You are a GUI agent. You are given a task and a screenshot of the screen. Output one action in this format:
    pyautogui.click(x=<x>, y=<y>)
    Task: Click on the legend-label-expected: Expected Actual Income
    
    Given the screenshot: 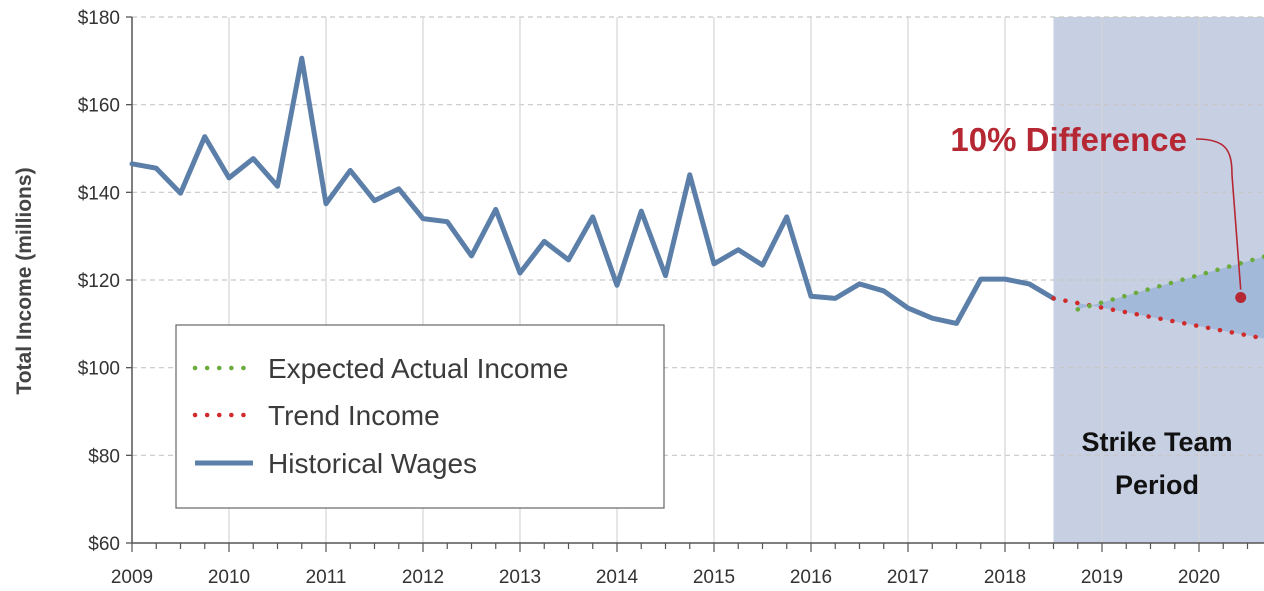 What is the action you would take?
    pyautogui.click(x=418, y=368)
    